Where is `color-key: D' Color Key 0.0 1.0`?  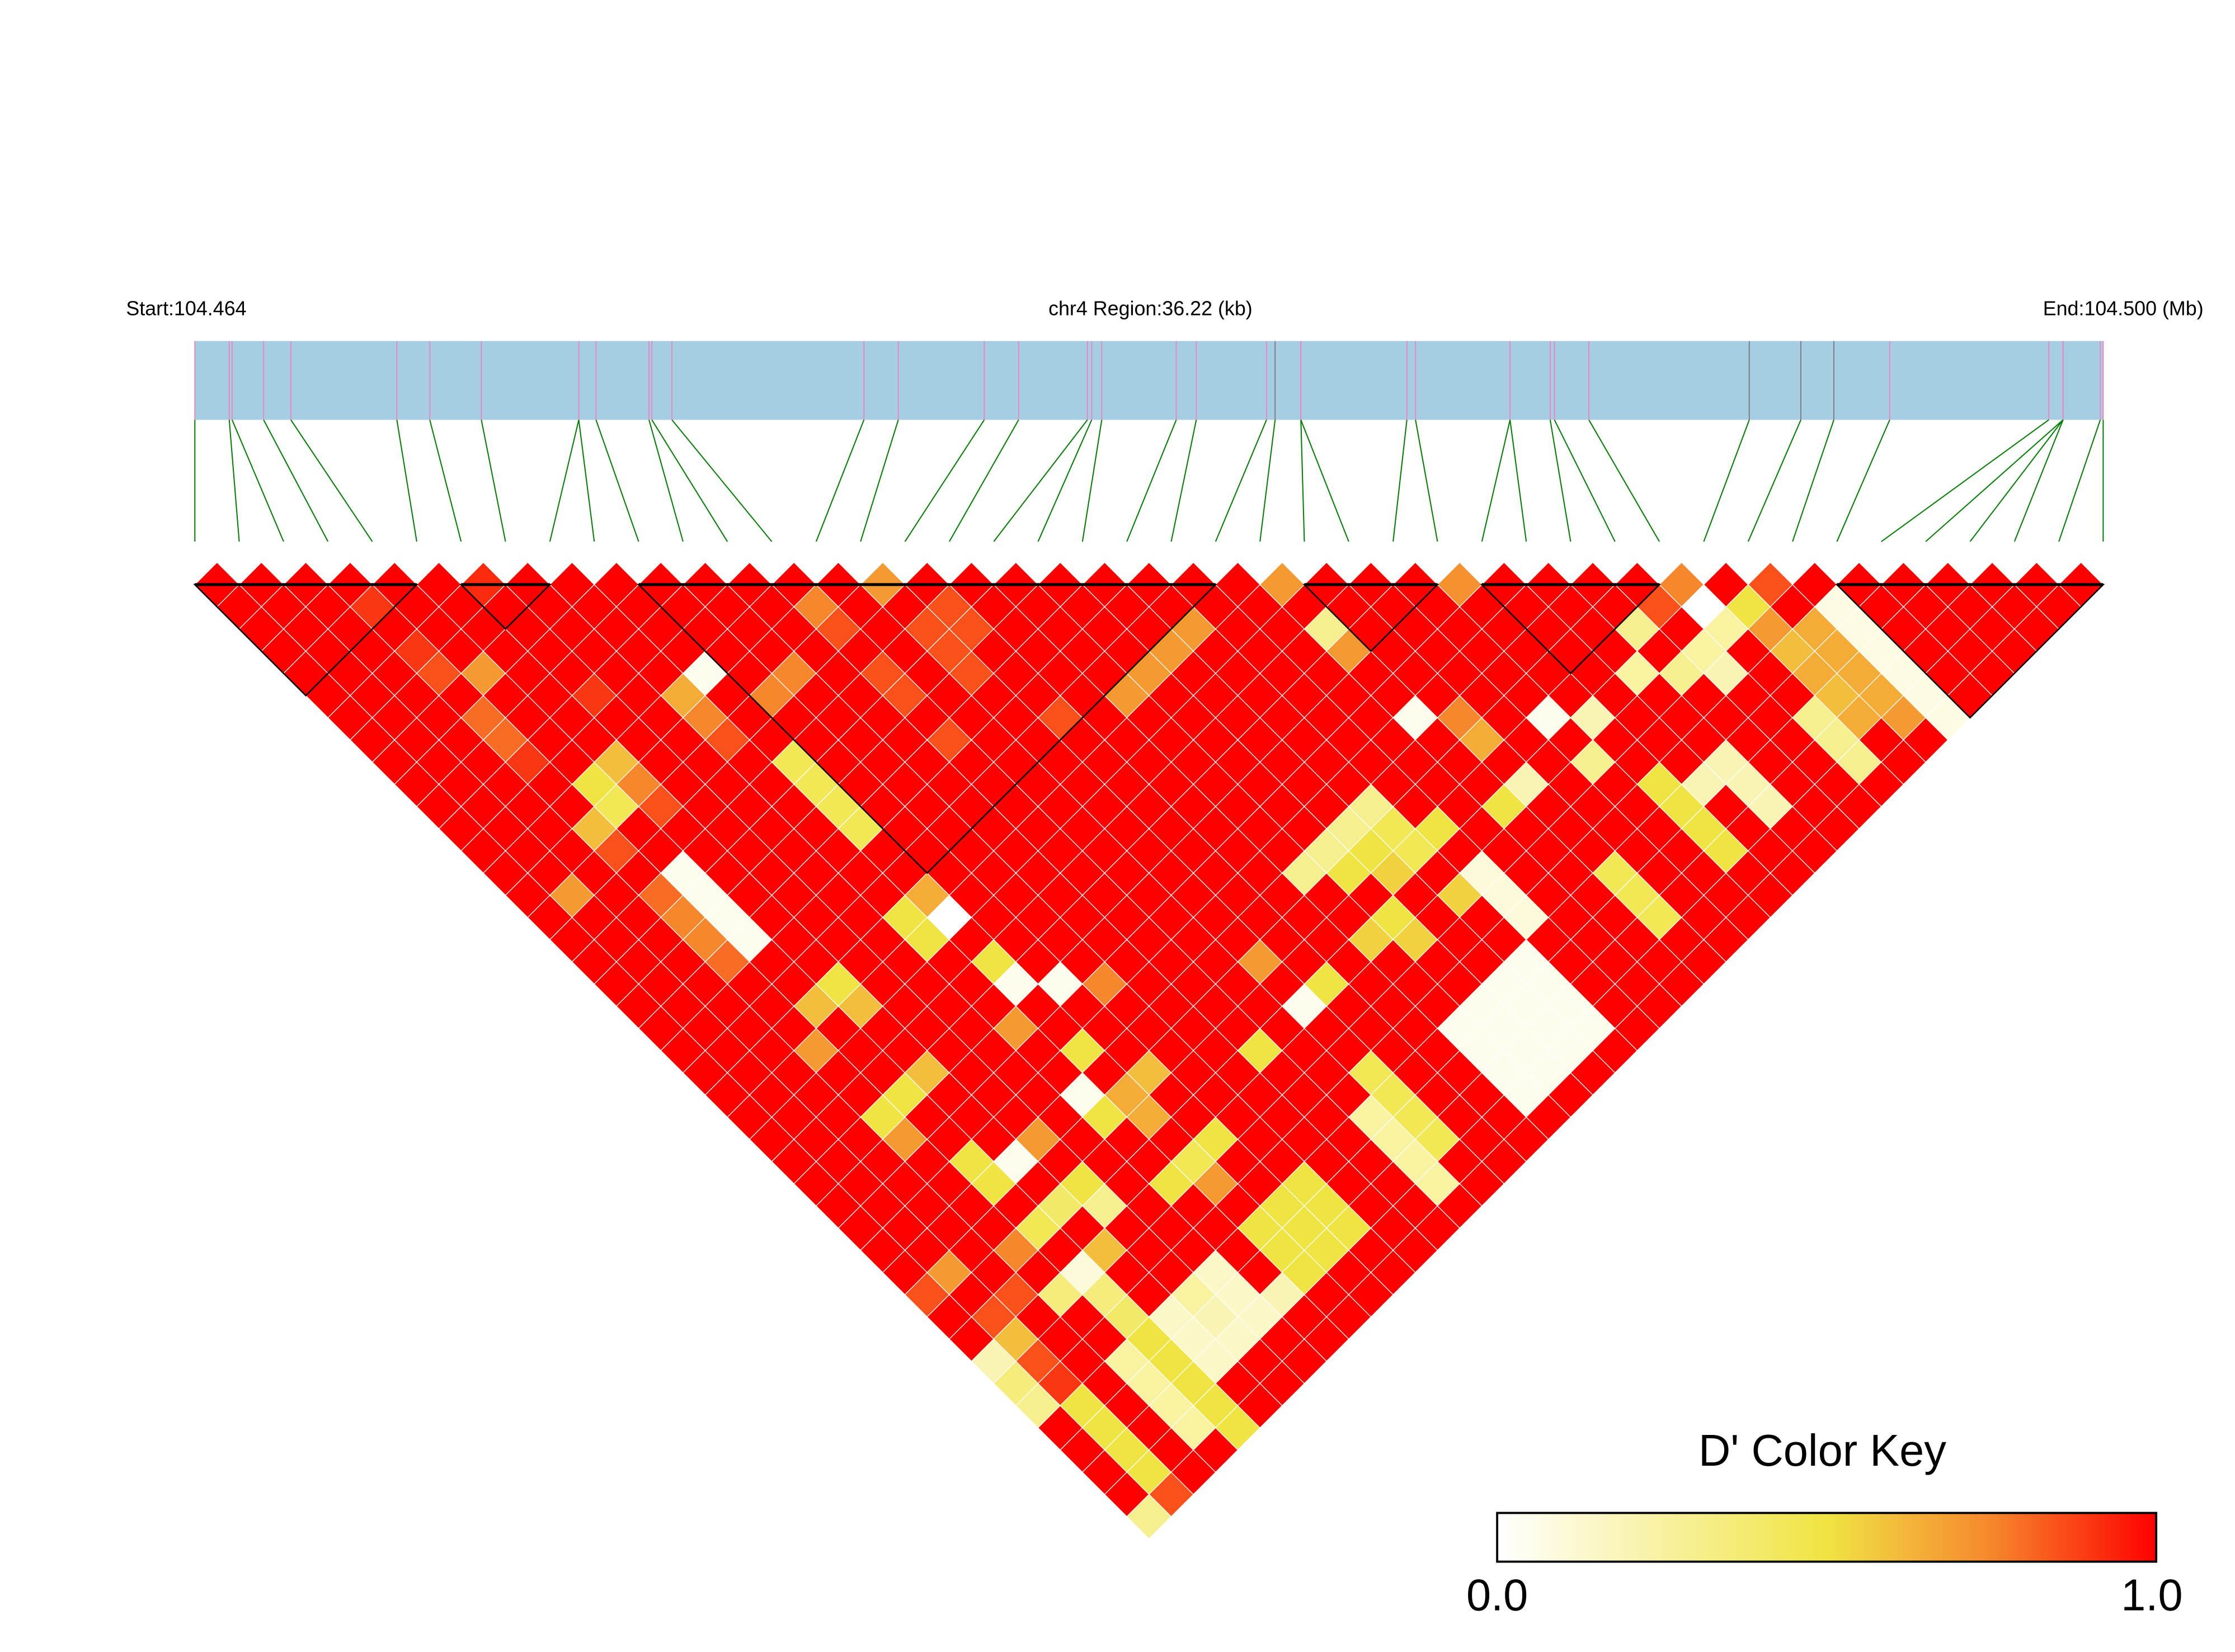
color-key: D' Color Key 0.0 1.0 is located at coordinates (1824, 1522).